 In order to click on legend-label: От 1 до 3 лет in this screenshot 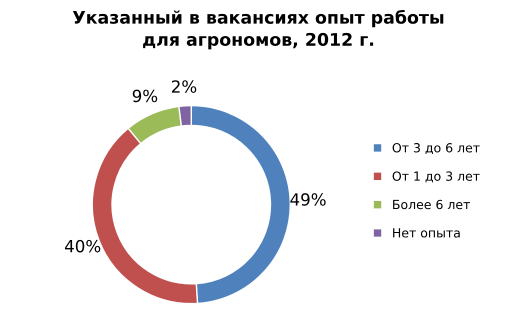, I will do `click(436, 176)`.